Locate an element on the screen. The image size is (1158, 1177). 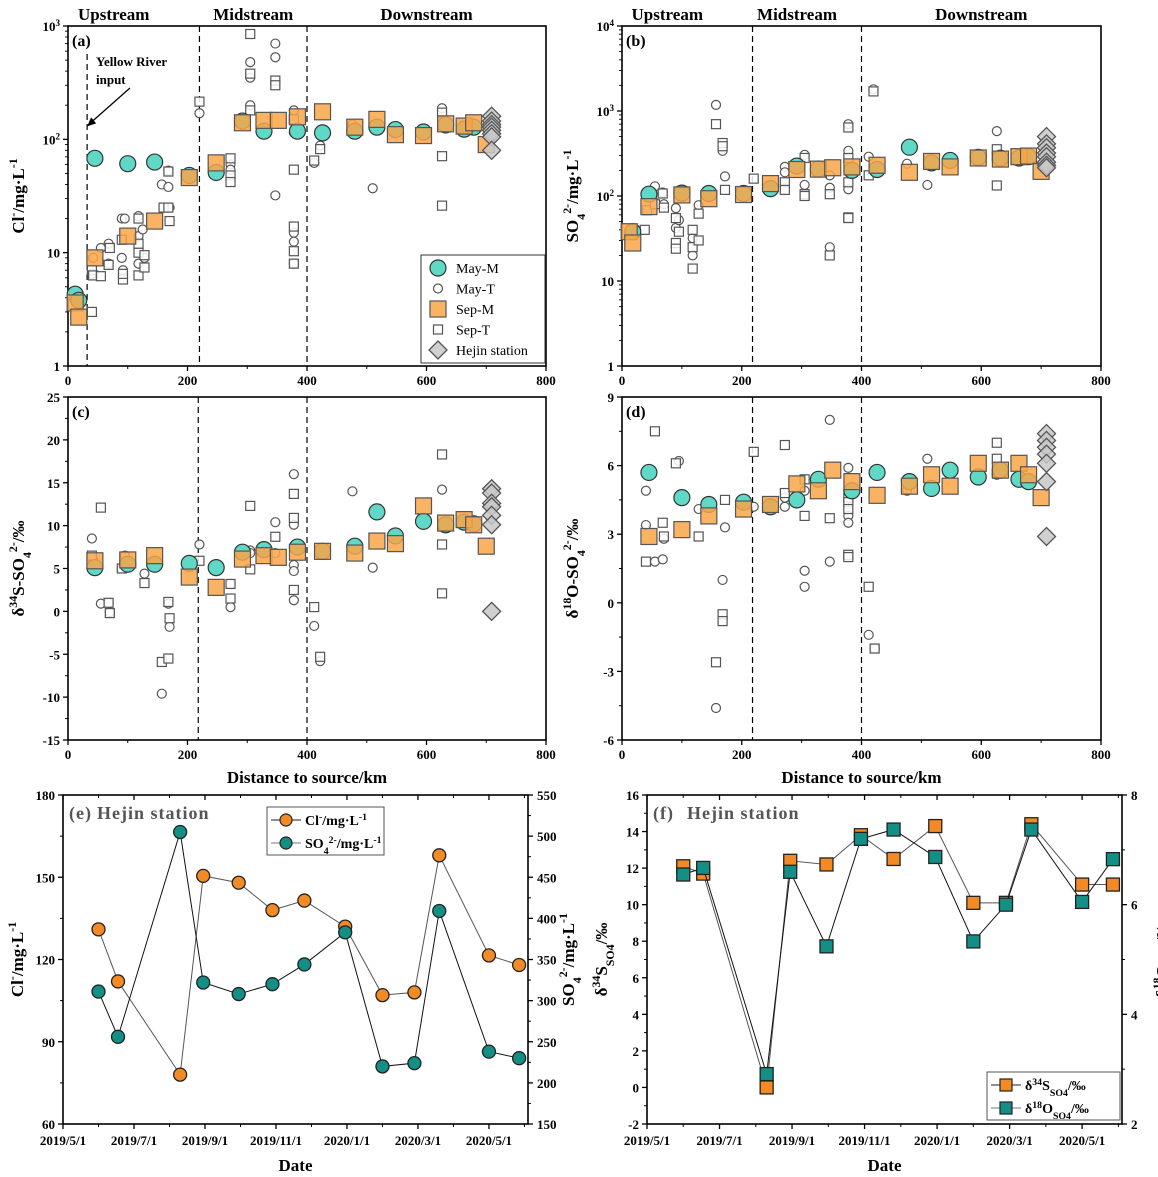
legend-marker-sep-m is located at coordinates (438, 309).